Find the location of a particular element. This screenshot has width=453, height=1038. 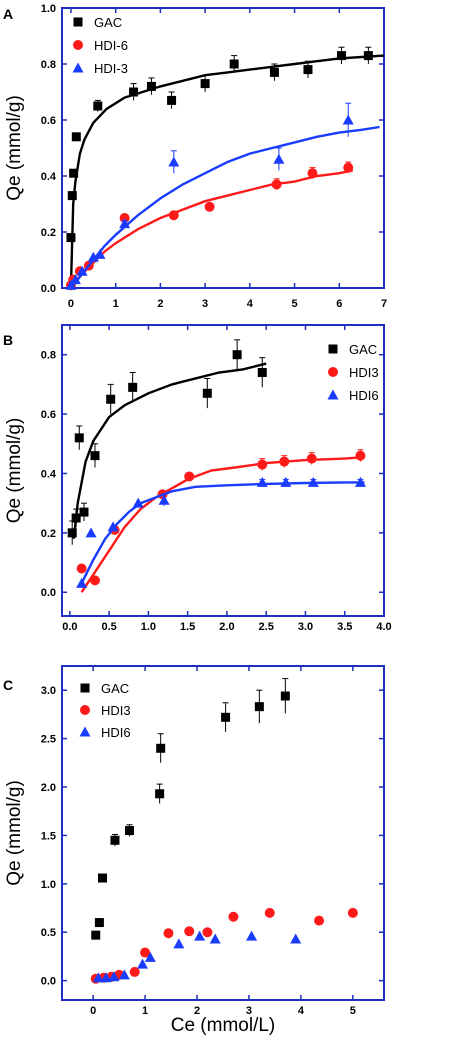

panel-letter-b: B is located at coordinates (8, 340).